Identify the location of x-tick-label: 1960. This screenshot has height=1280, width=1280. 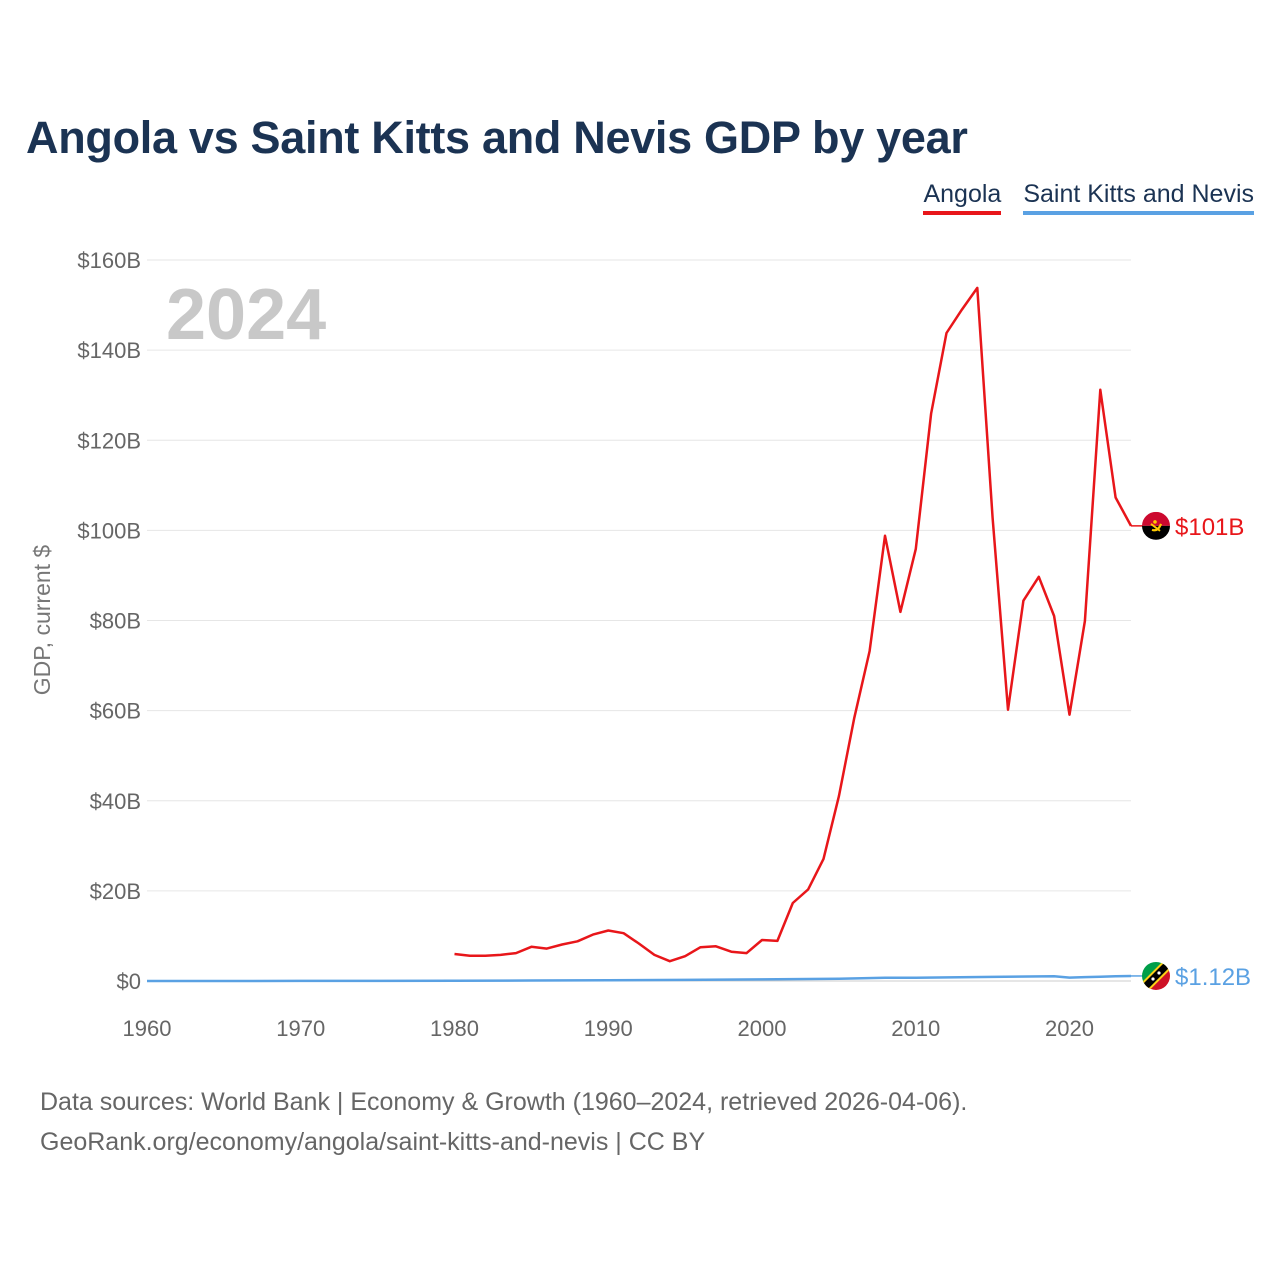
(147, 1028).